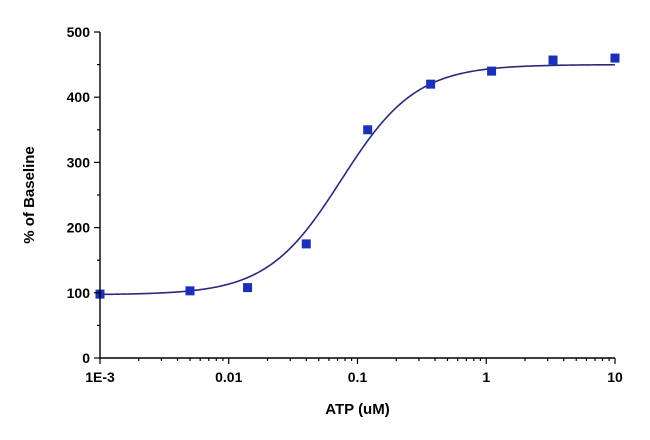 This screenshot has height=440, width=650. What do you see at coordinates (615, 377) in the screenshot?
I see `x-tick-label: 10` at bounding box center [615, 377].